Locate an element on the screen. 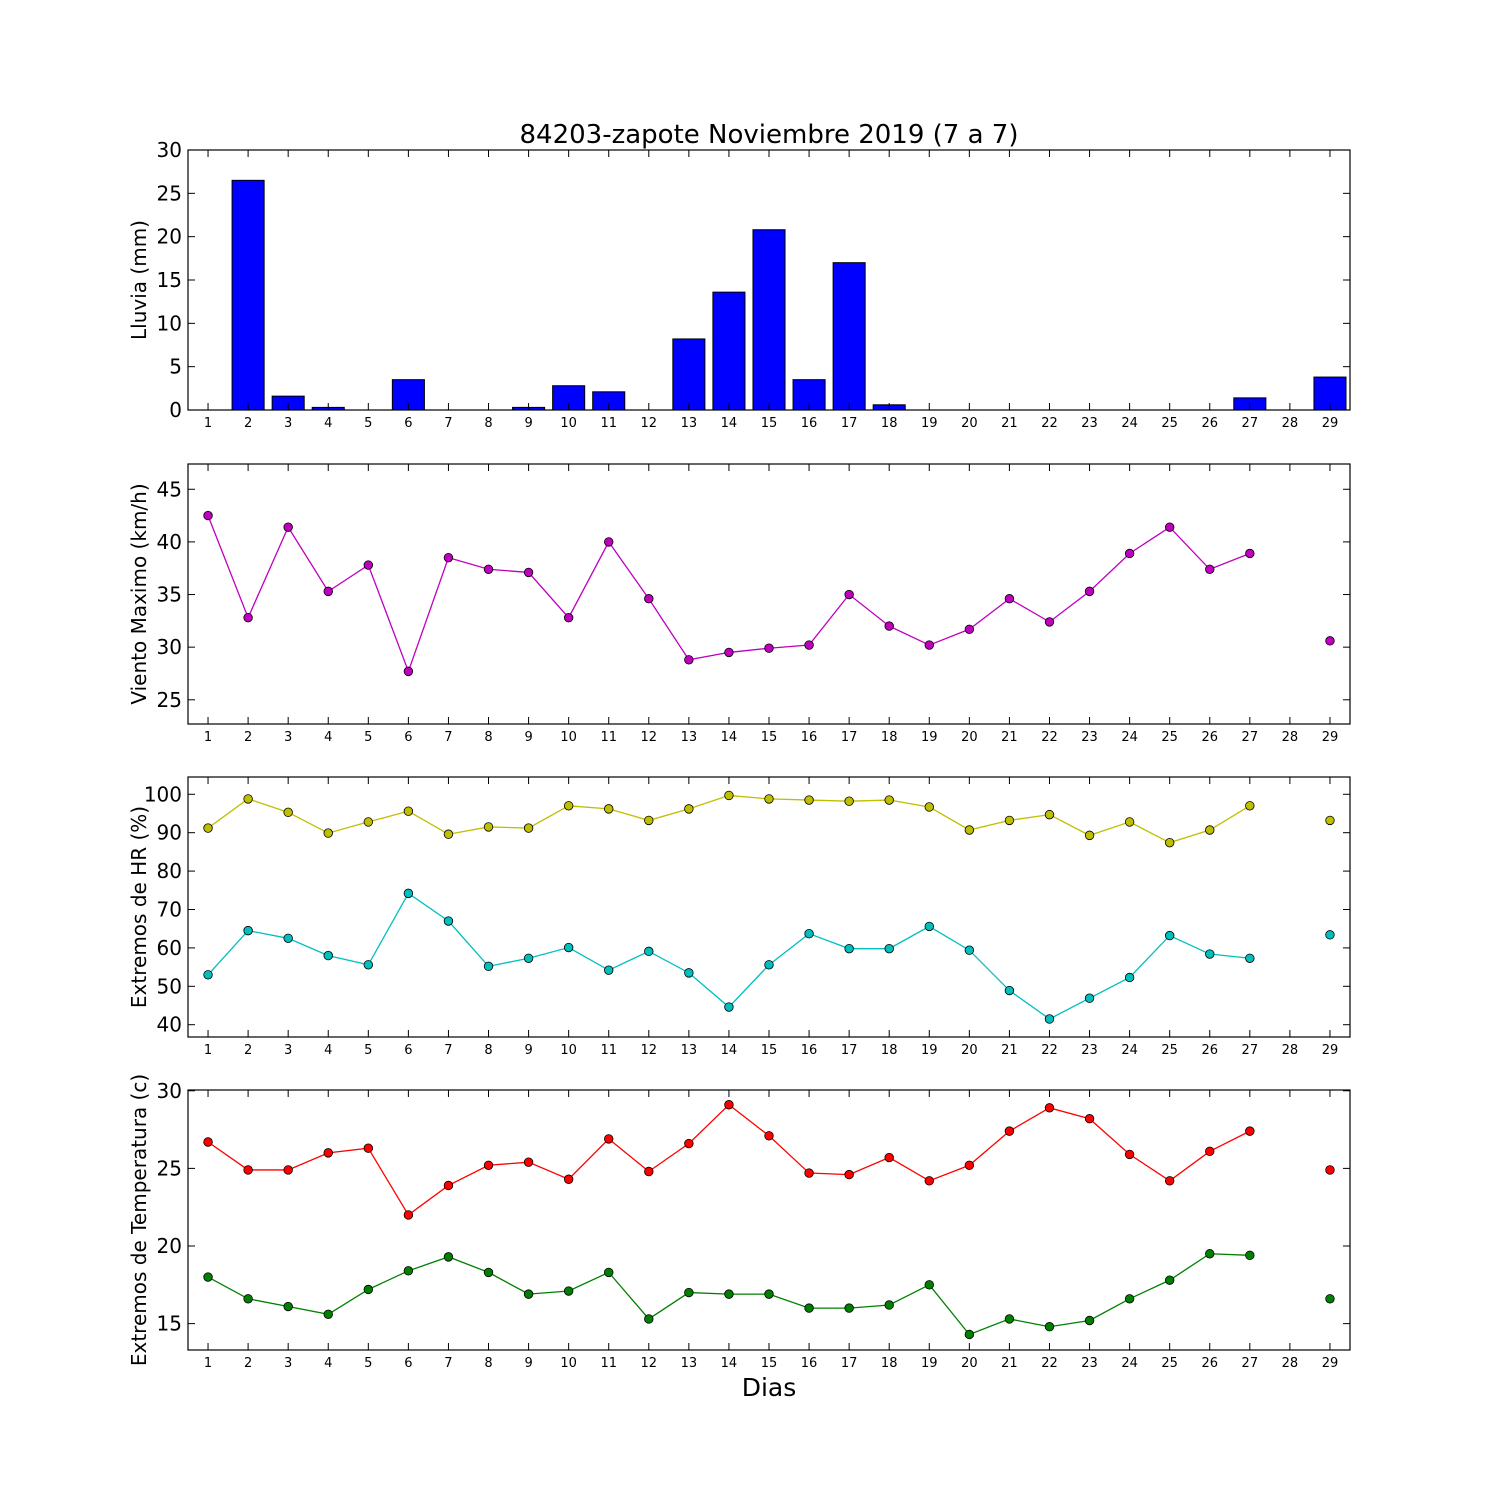  plot-frame is located at coordinates (769, 907).